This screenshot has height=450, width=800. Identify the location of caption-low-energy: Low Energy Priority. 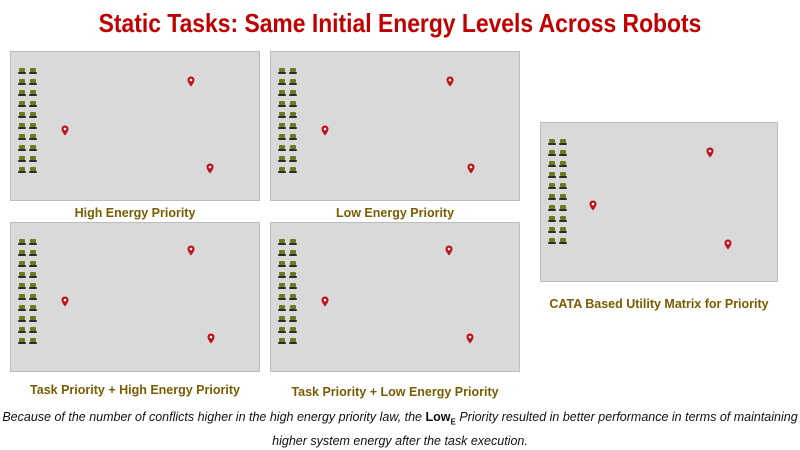
(395, 213).